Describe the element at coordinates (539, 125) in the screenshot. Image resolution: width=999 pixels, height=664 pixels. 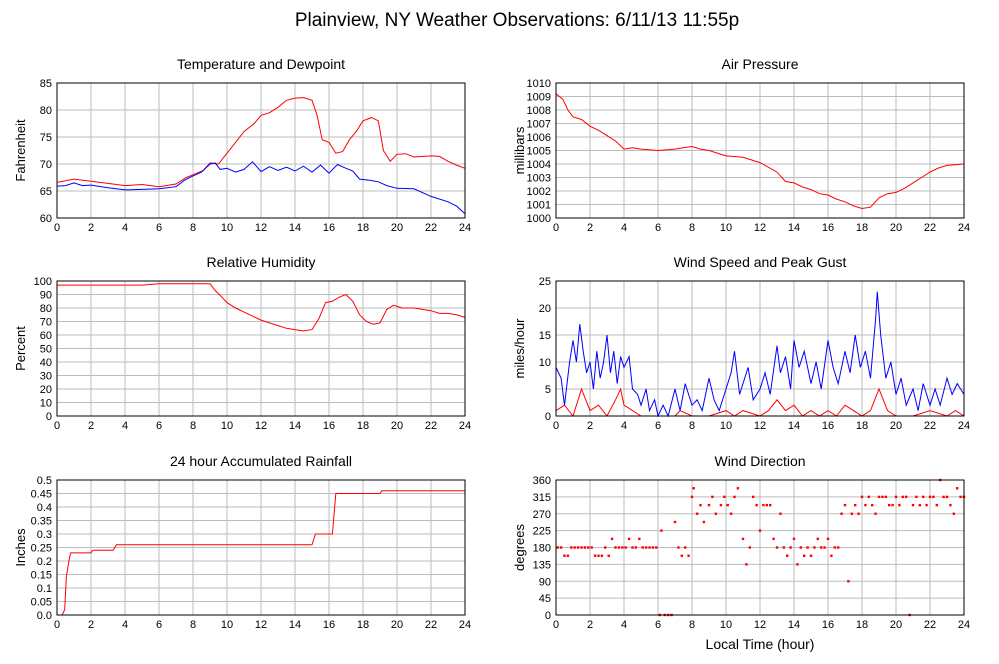
I see `pressure-ytick-label: 1007` at that location.